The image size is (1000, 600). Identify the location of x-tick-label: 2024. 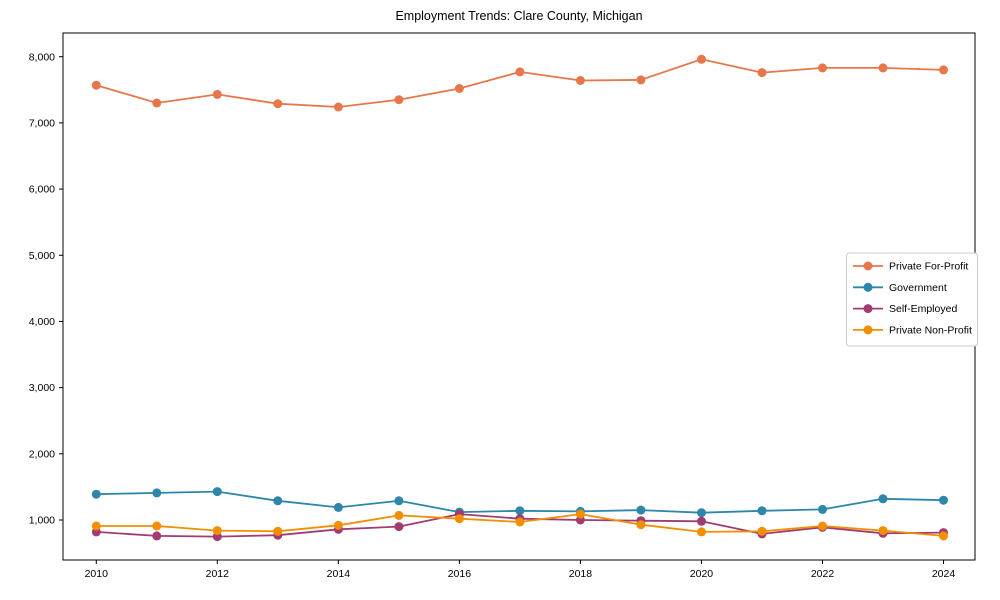
(944, 574).